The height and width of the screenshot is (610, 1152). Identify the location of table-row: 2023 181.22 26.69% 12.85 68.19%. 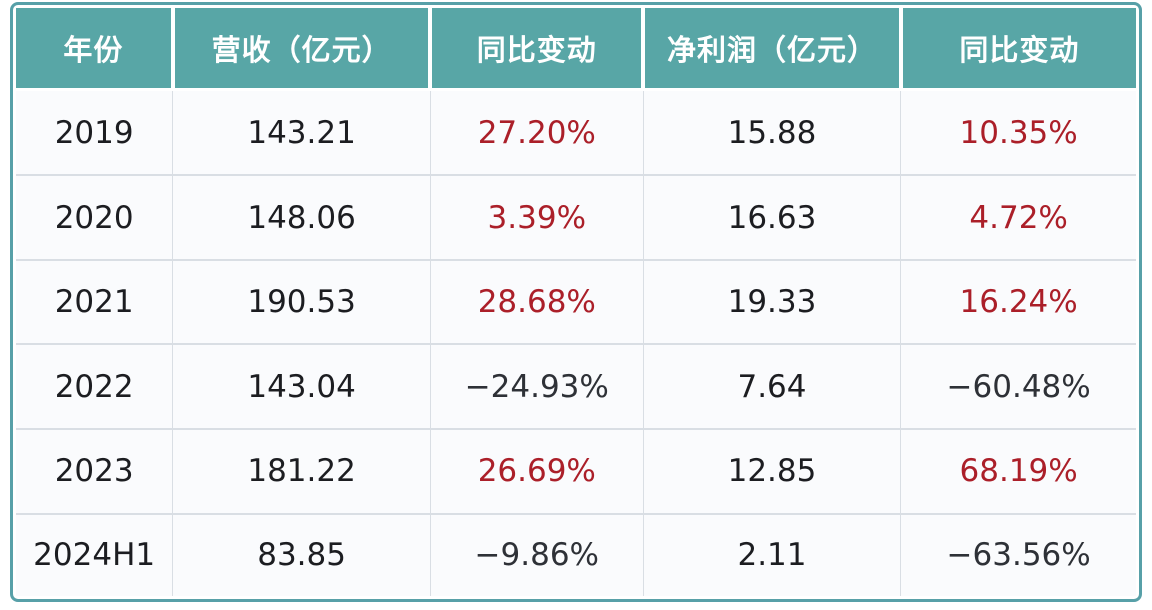
(576, 471).